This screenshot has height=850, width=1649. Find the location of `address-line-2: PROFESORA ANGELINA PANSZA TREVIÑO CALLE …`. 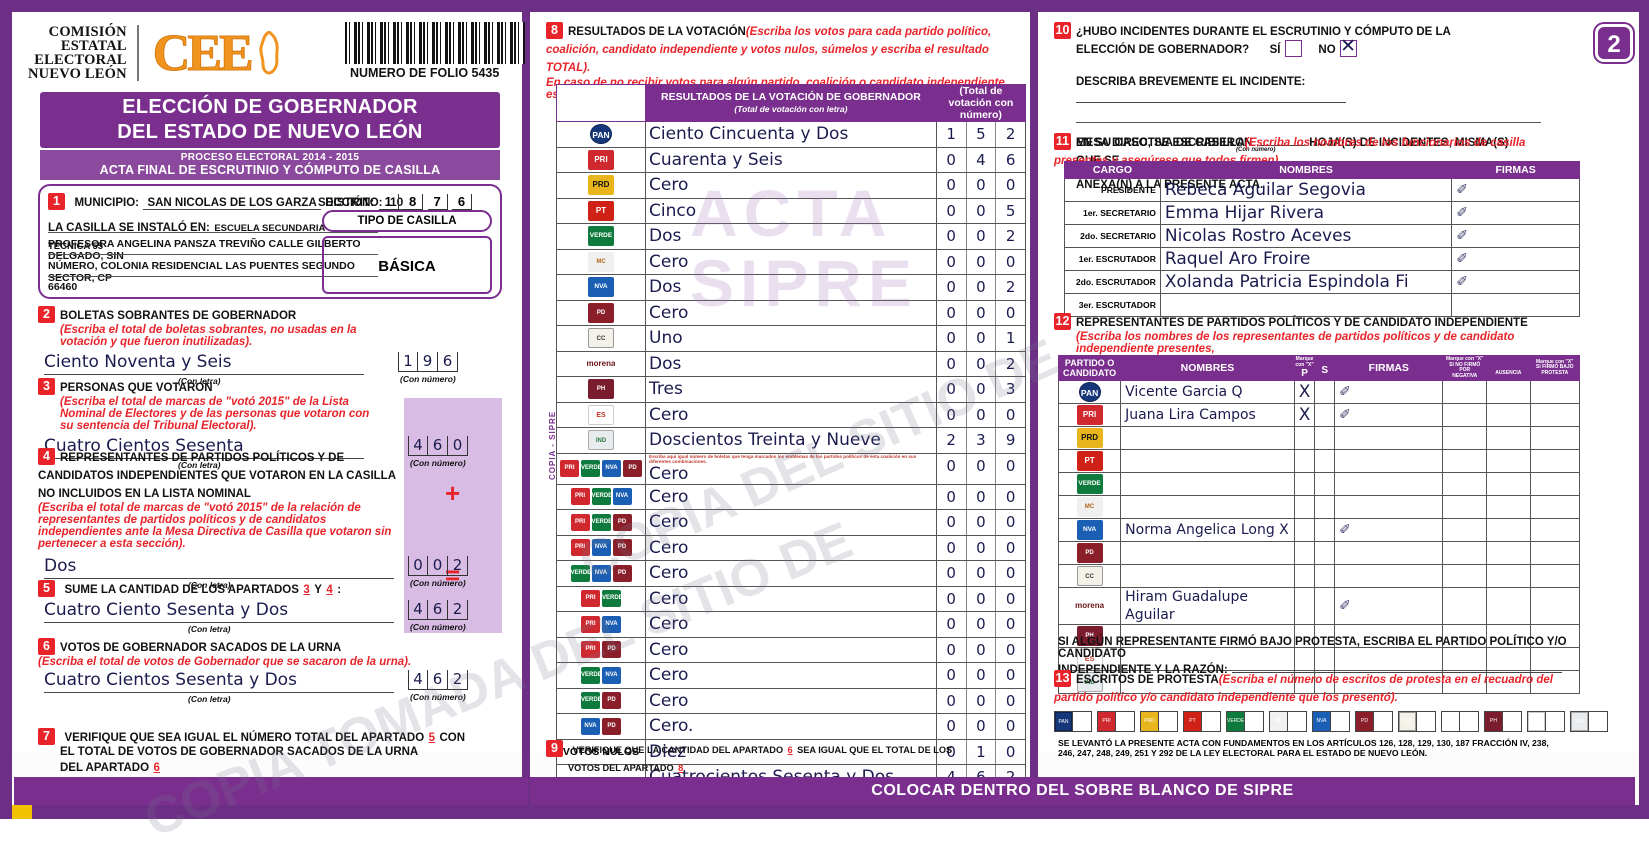

address-line-2: PROFESORA ANGELINA PANSZA TREVIÑO CALLE … is located at coordinates (204, 250).